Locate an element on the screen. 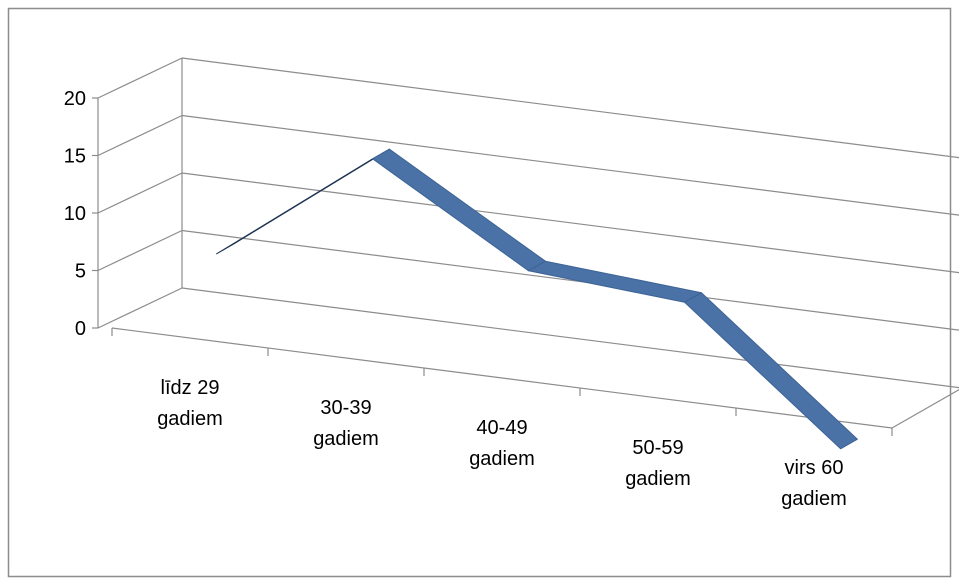 The image size is (959, 580). y-tick-label: 15 is located at coordinates (75, 157).